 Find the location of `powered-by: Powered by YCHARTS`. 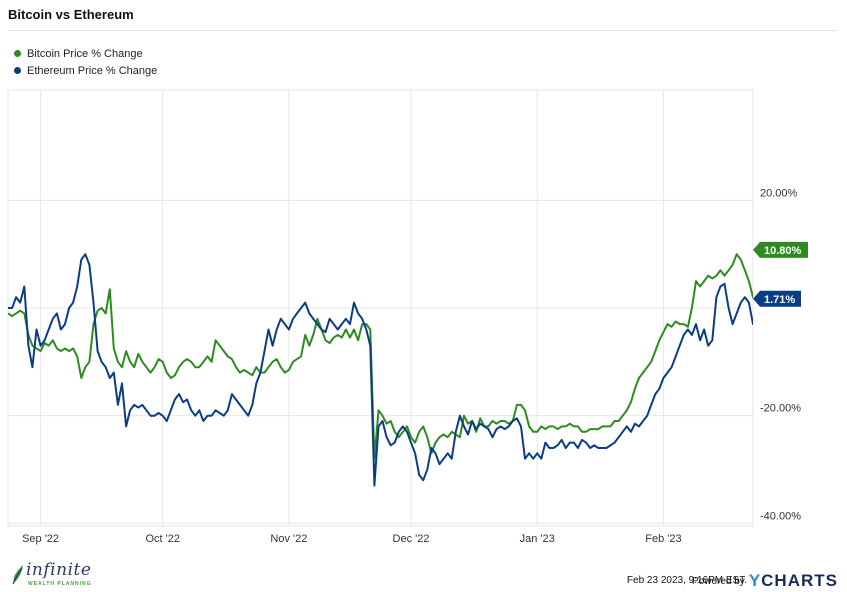

powered-by: Powered by YCHARTS is located at coordinates (765, 581).